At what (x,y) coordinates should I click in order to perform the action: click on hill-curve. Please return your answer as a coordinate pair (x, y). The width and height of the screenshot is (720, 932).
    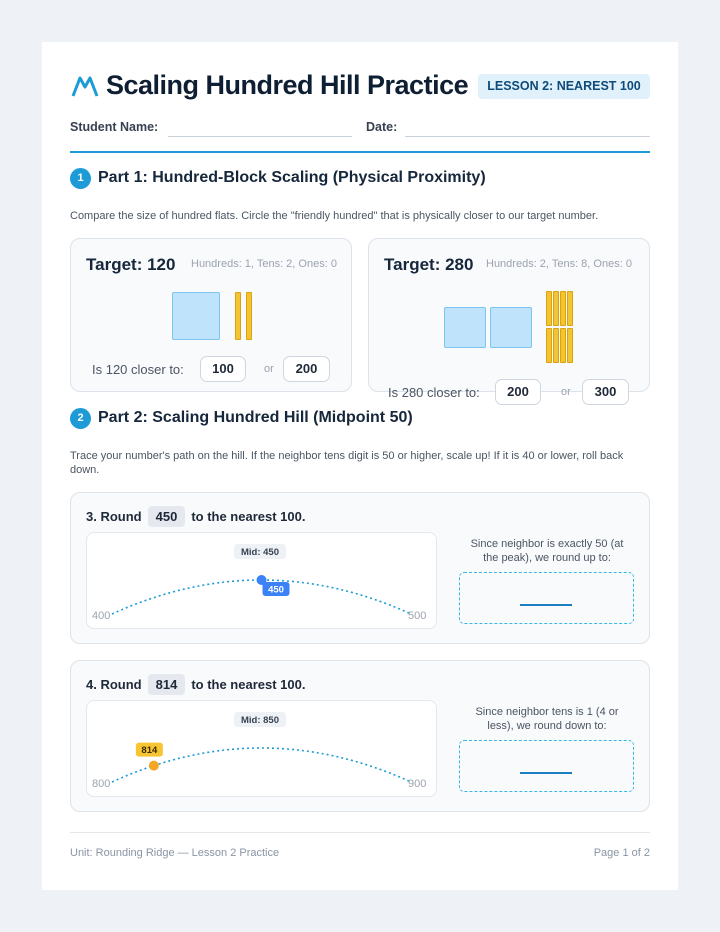
    Looking at the image, I should click on (261, 597).